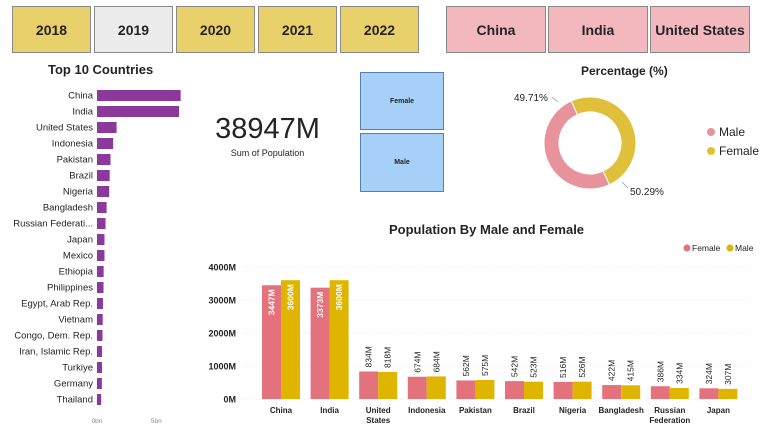  Describe the element at coordinates (612, 370) in the screenshot. I see `gender-bar-label: 422M` at that location.